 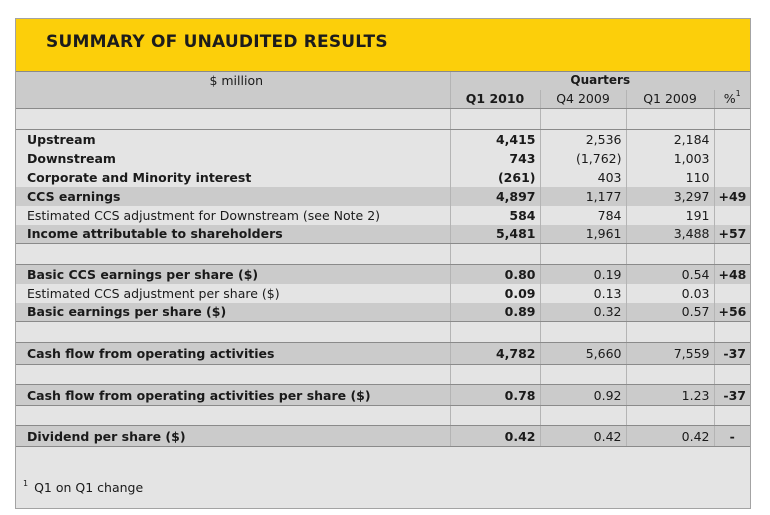 I want to click on pct-footnote-mark: 1, so click(x=738, y=94).